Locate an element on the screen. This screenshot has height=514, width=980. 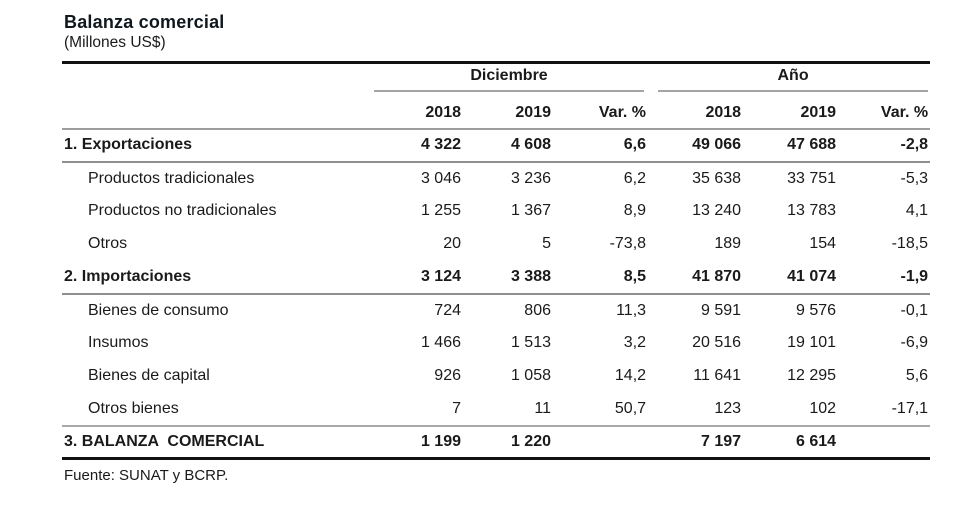
row-label: 1. Exportaciones is located at coordinates (217, 145).